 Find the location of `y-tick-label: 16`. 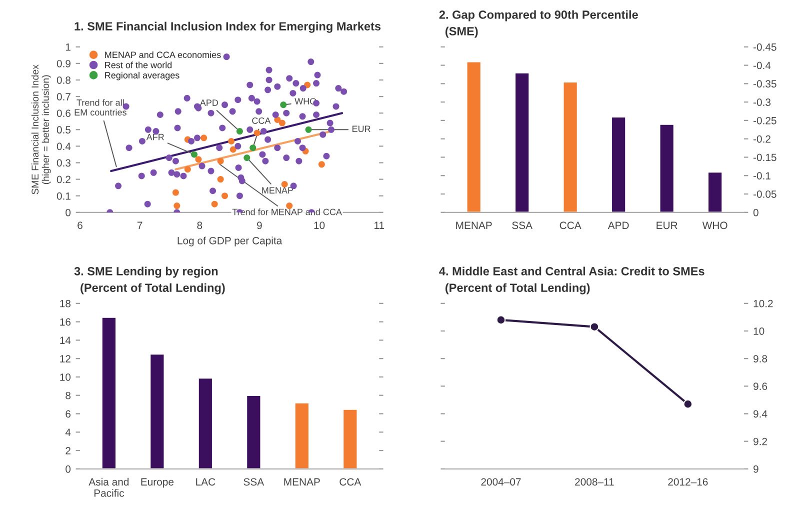

y-tick-label: 16 is located at coordinates (65, 322).